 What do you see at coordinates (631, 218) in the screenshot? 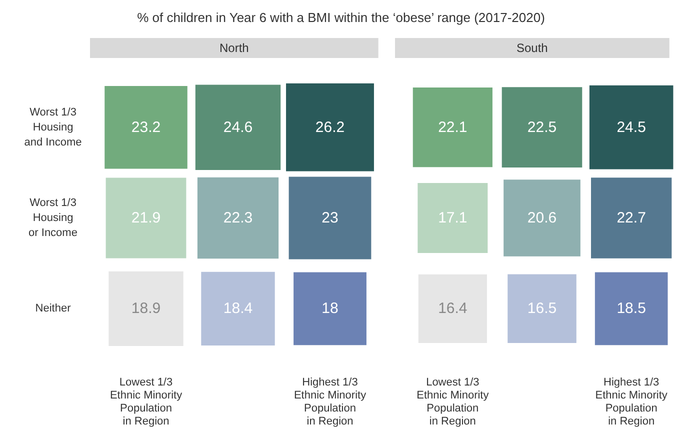
I see `data-label: 22.7` at bounding box center [631, 218].